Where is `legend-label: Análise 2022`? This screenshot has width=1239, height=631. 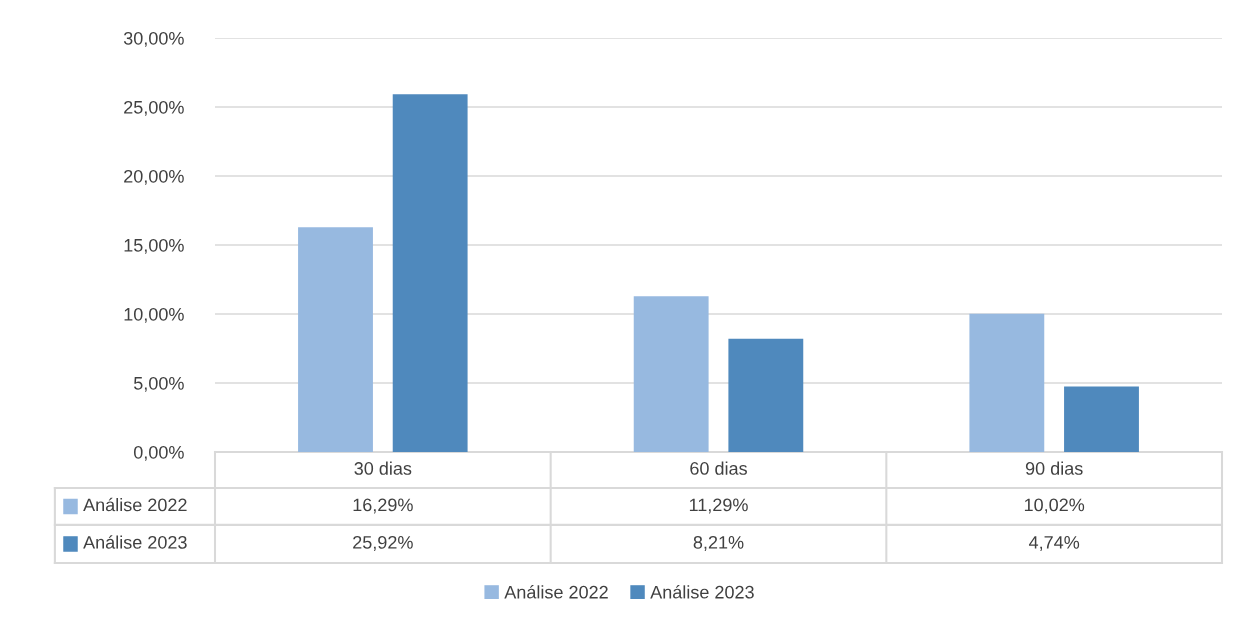 legend-label: Análise 2022 is located at coordinates (135, 504).